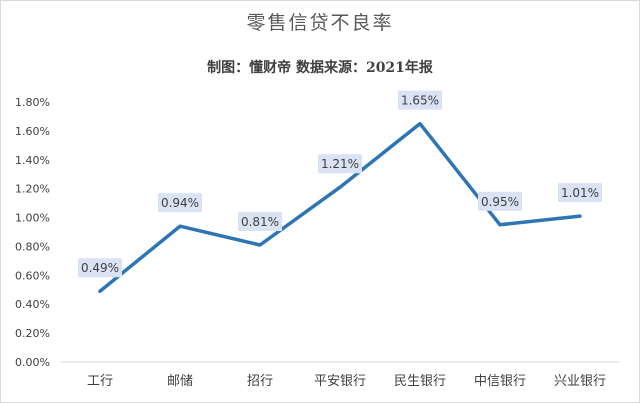  I want to click on data-label: 1.65%, so click(420, 101).